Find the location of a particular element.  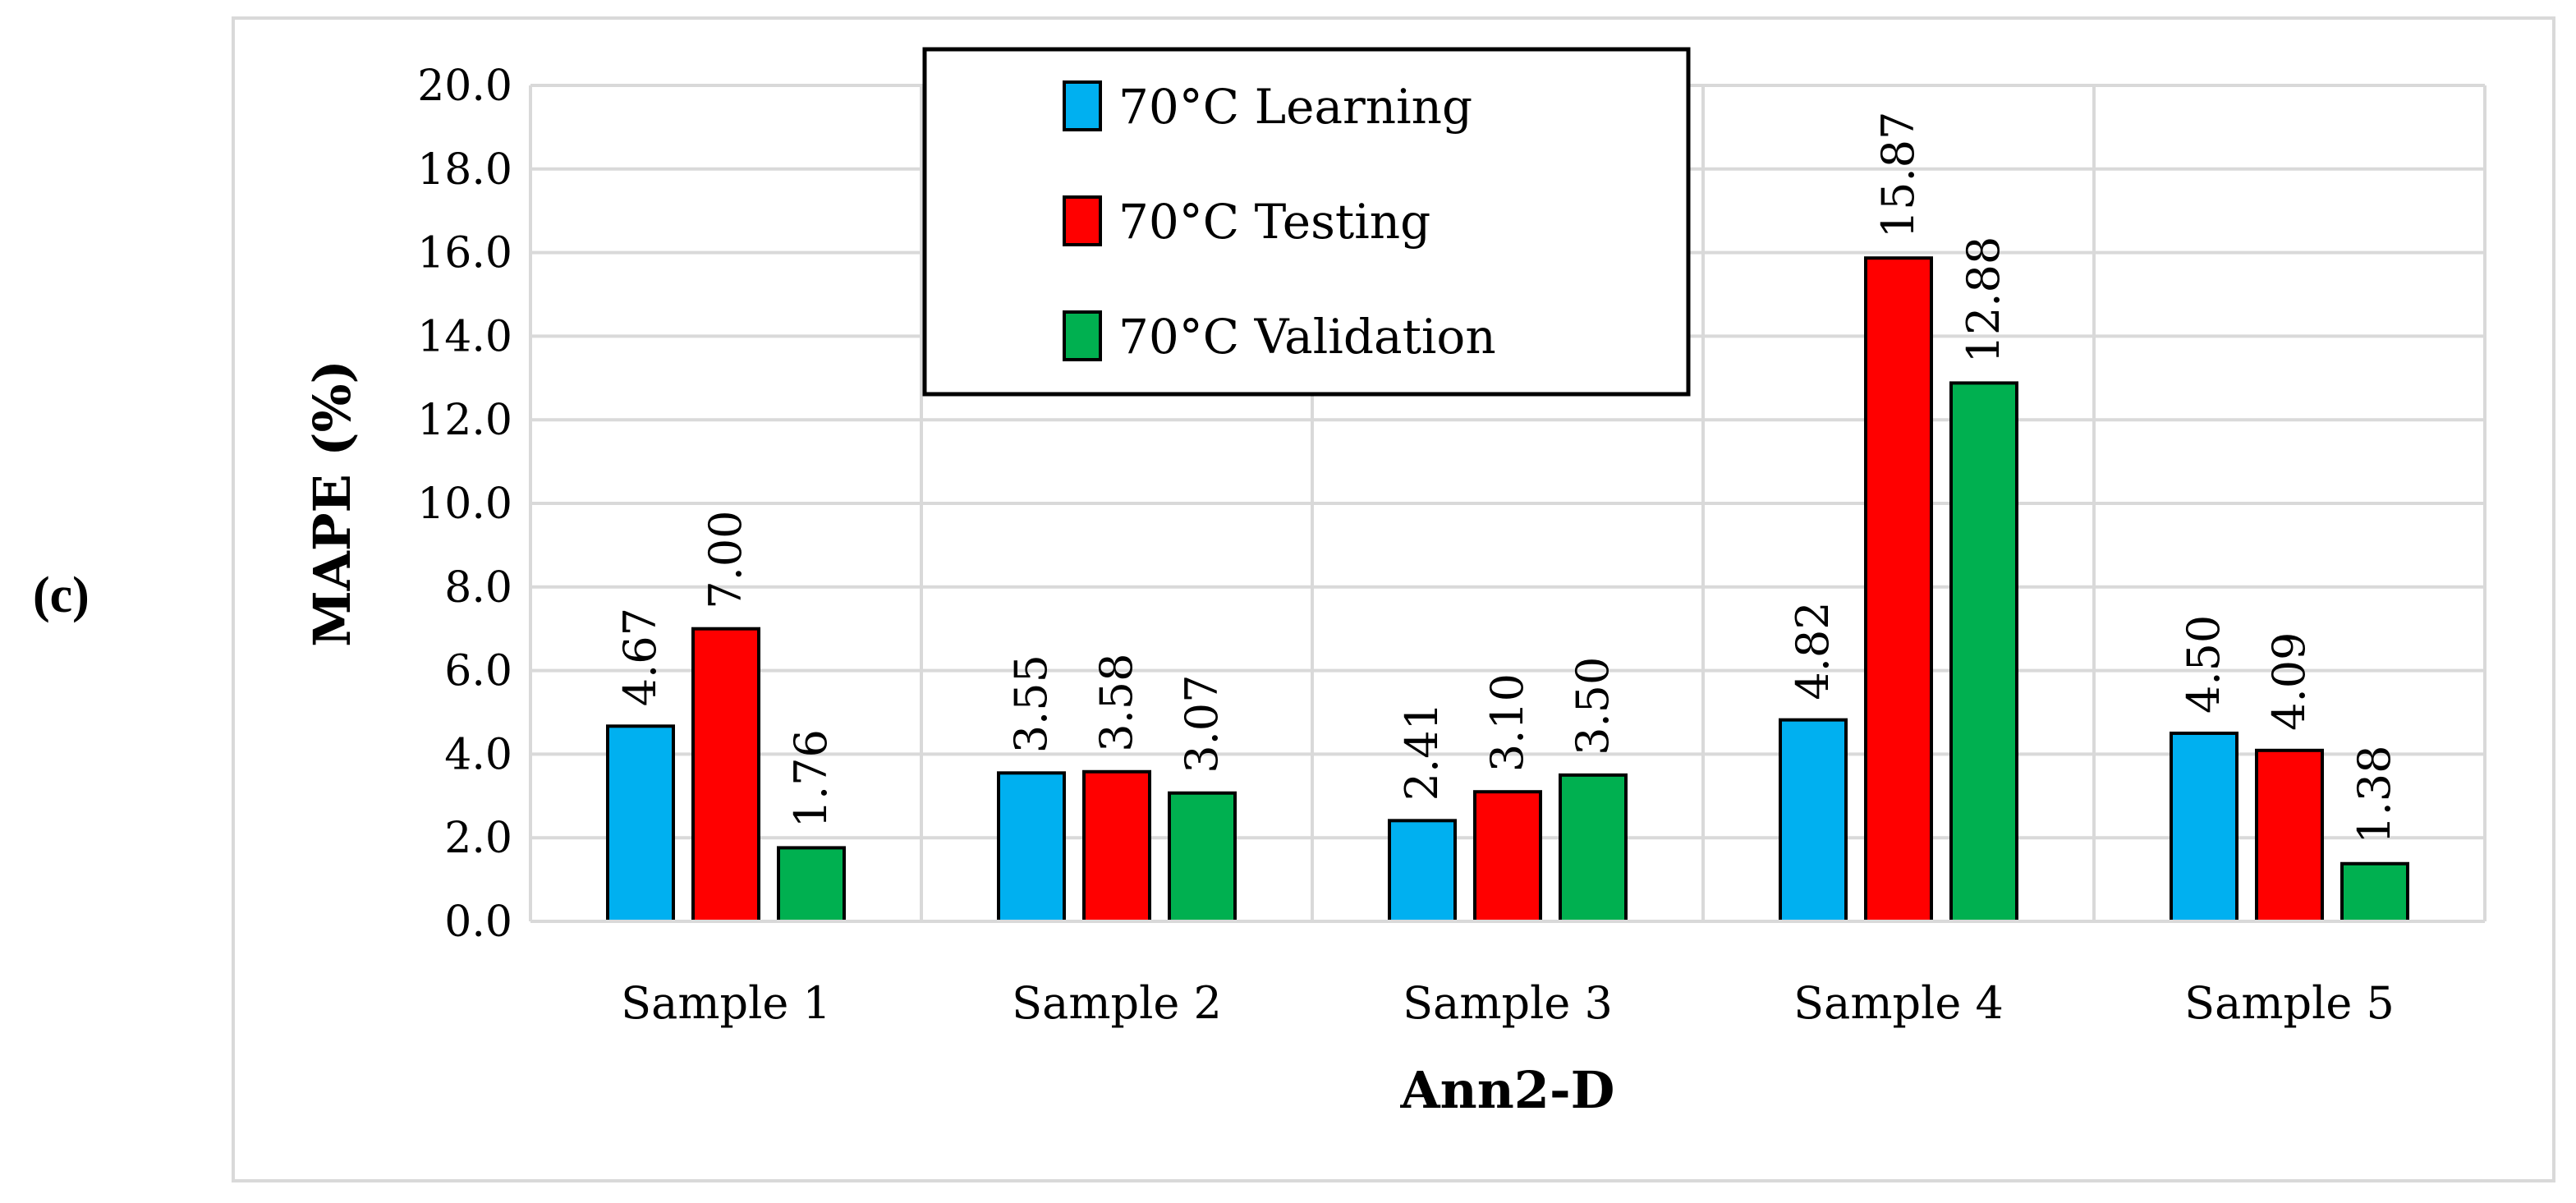

x-tick-label: Sample 2 is located at coordinates (1117, 1003).